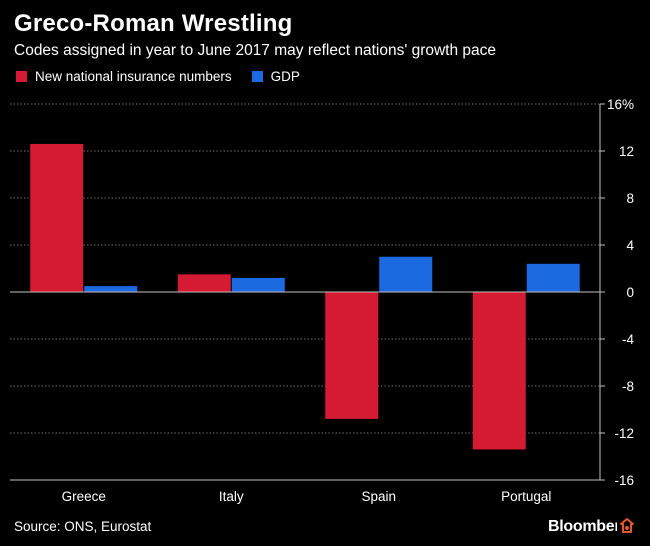 Image resolution: width=650 pixels, height=546 pixels. What do you see at coordinates (257, 76) in the screenshot?
I see `legend-swatch-gdp` at bounding box center [257, 76].